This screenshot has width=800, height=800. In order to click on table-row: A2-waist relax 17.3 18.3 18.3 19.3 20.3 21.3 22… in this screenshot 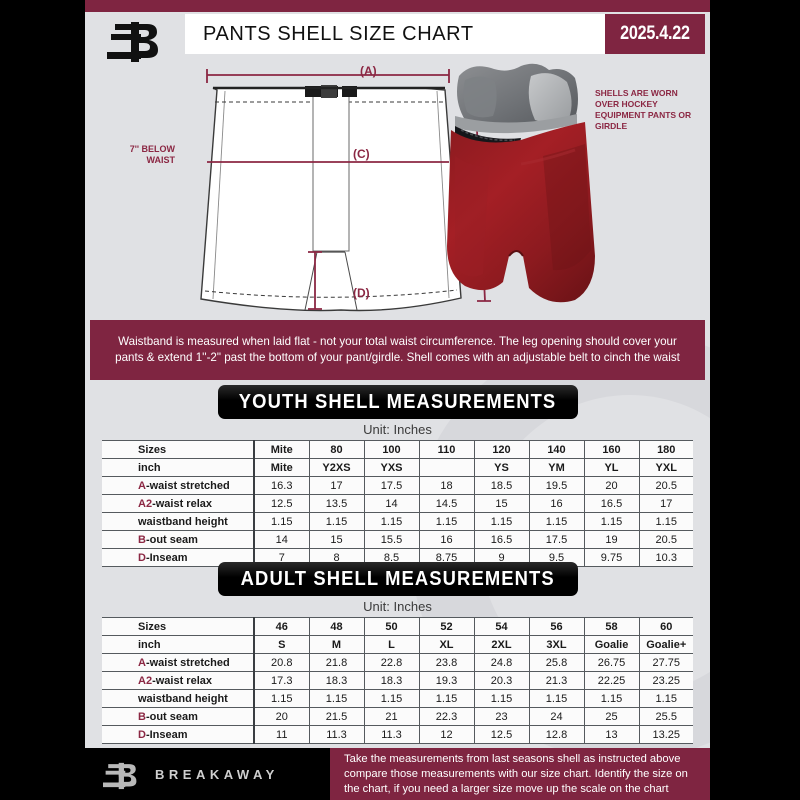, I will do `click(397, 680)`.